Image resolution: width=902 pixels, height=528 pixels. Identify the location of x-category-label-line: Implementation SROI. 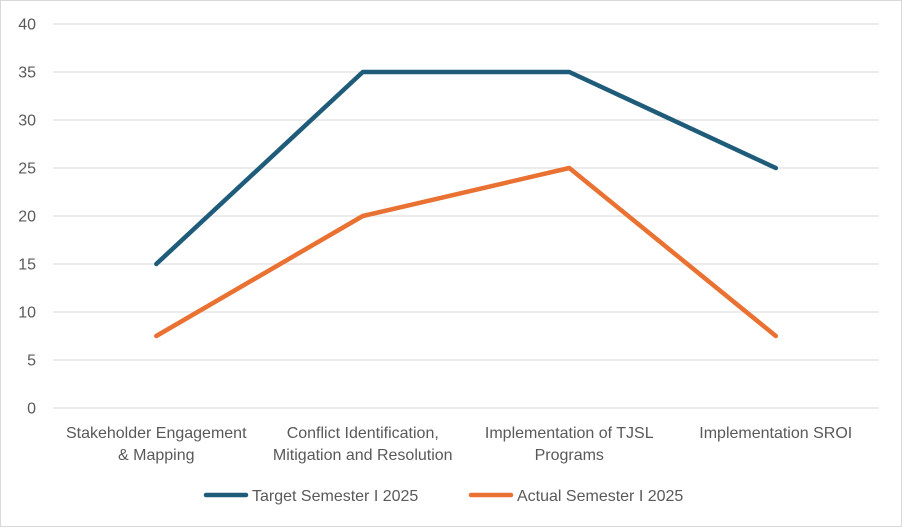
(775, 433).